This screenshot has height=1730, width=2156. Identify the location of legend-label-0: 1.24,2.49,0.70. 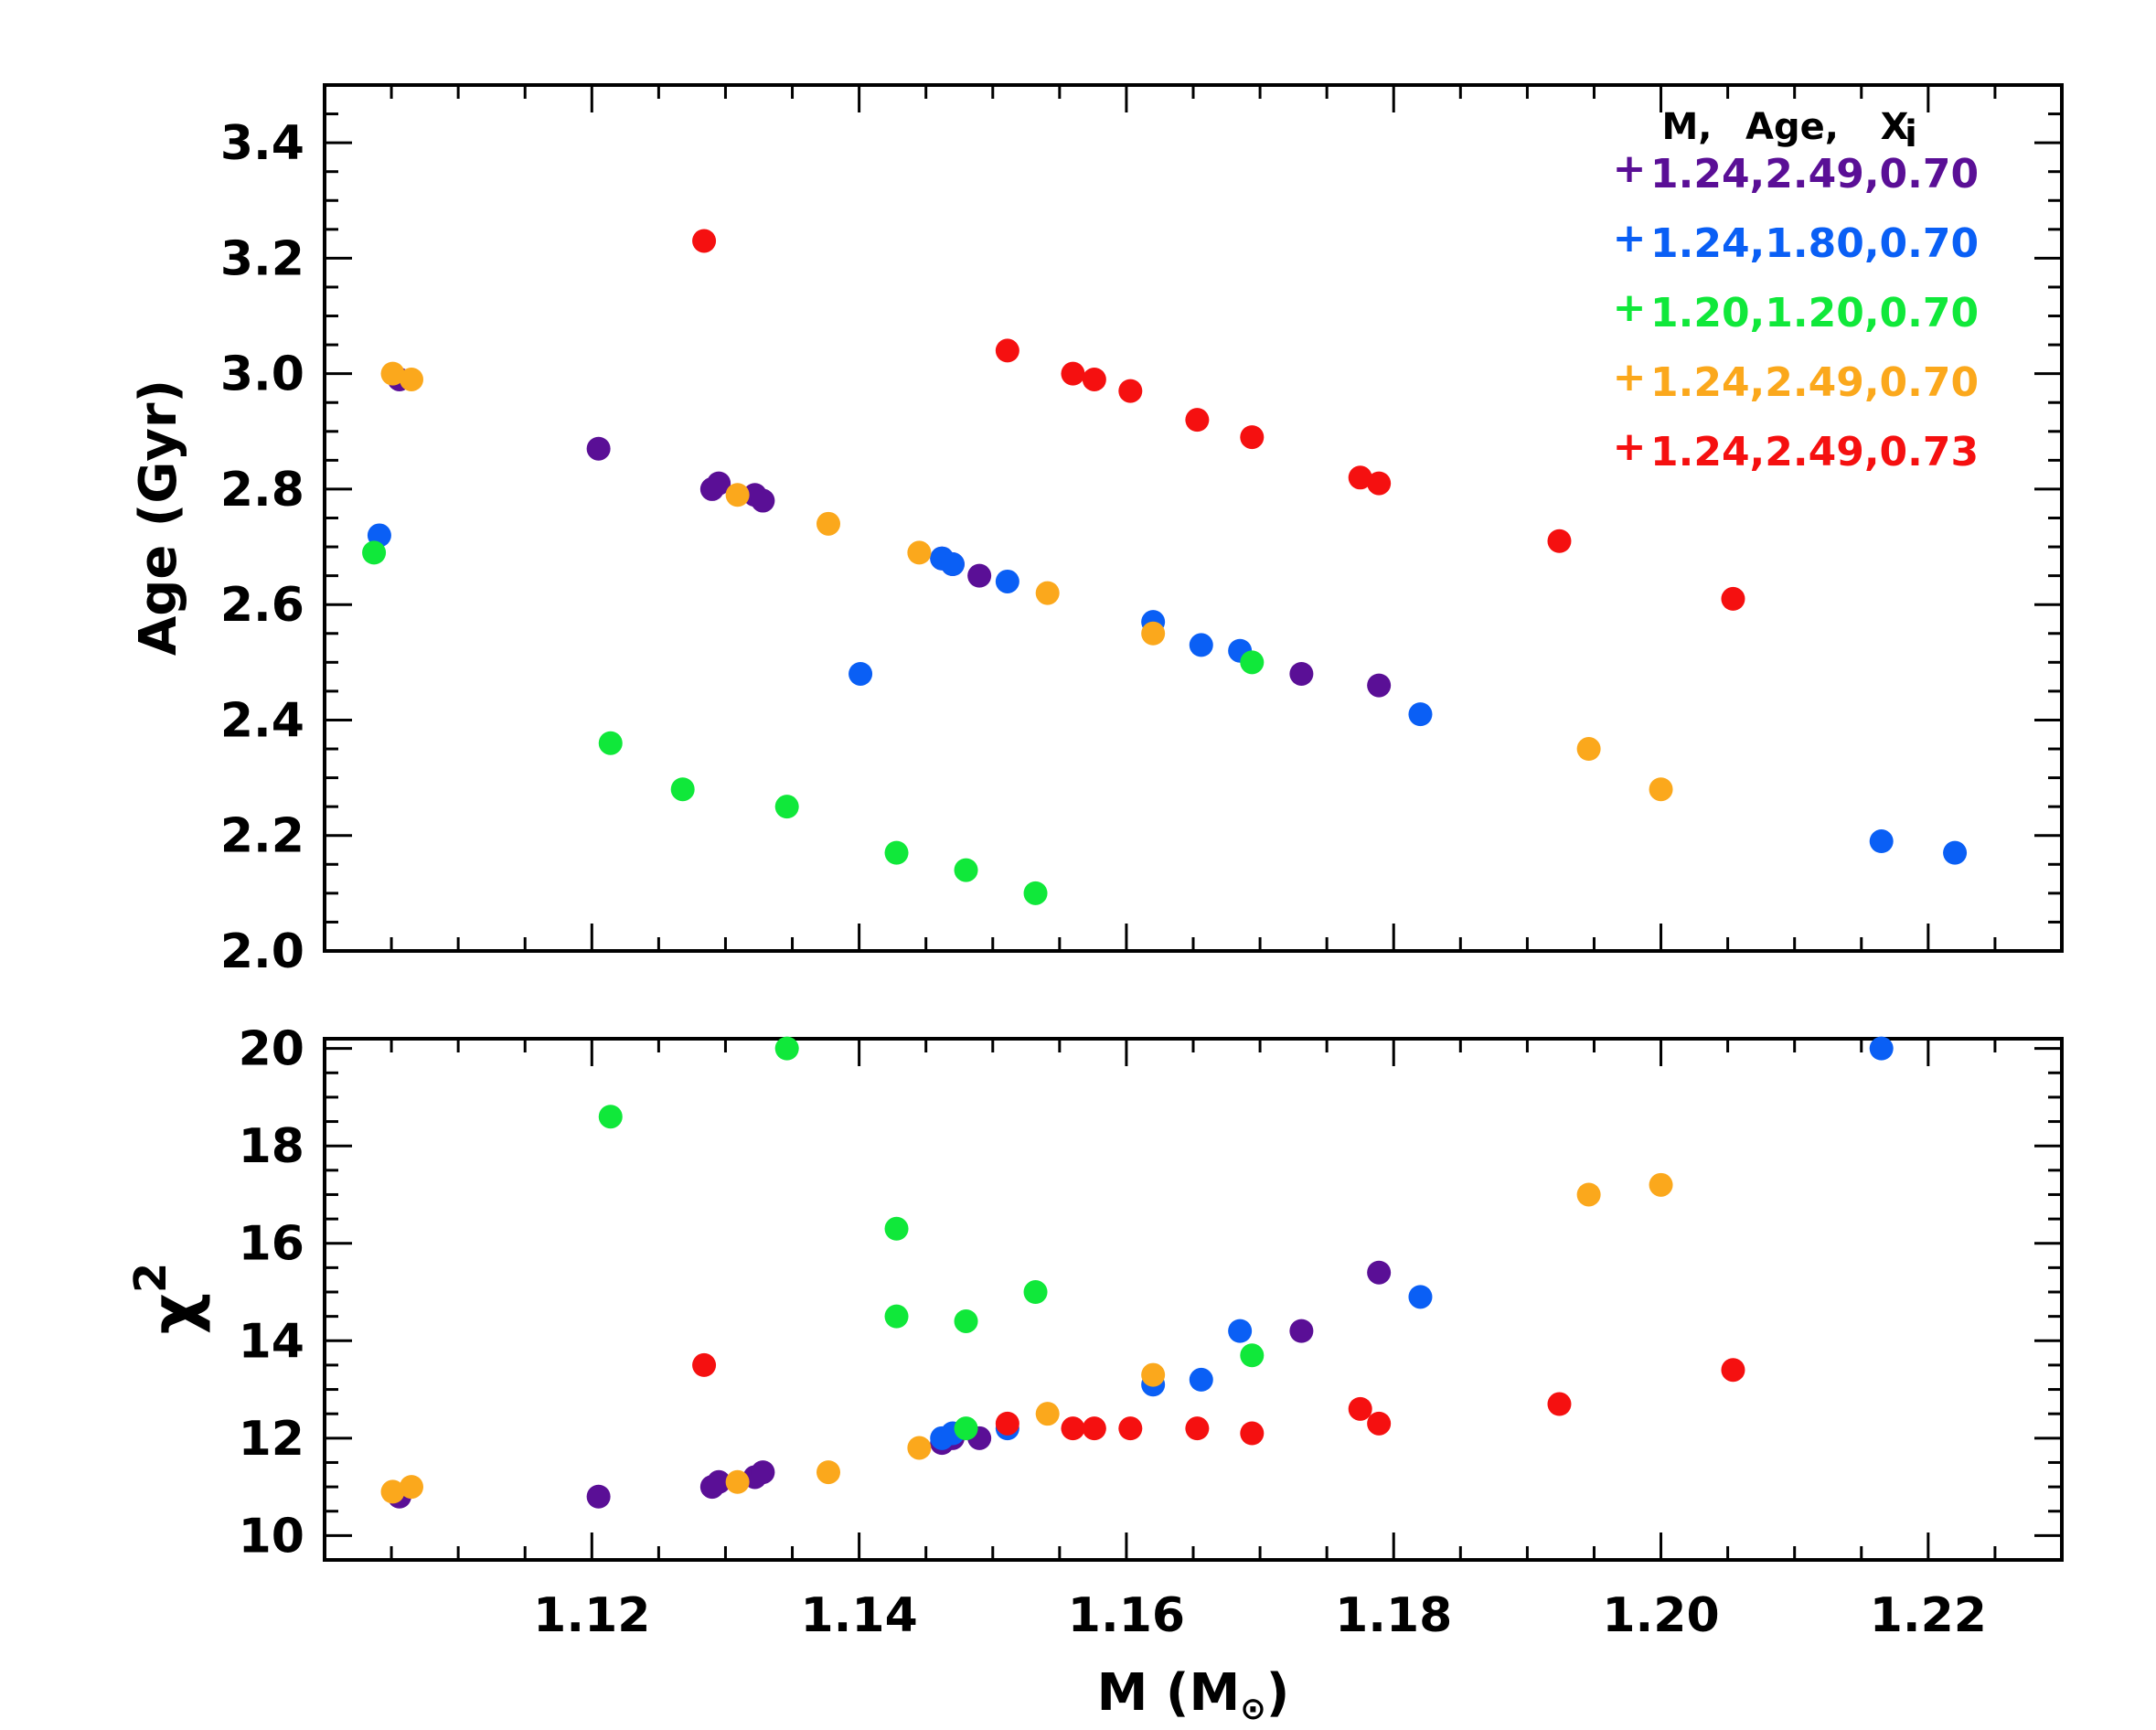
(1814, 175).